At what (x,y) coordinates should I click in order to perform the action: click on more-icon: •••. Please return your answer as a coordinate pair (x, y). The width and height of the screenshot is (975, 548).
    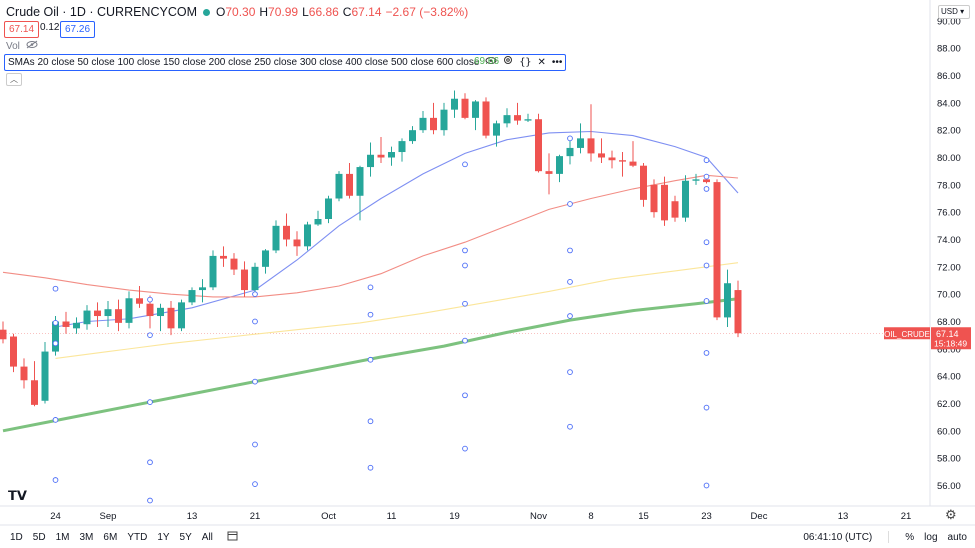
    Looking at the image, I should click on (557, 62).